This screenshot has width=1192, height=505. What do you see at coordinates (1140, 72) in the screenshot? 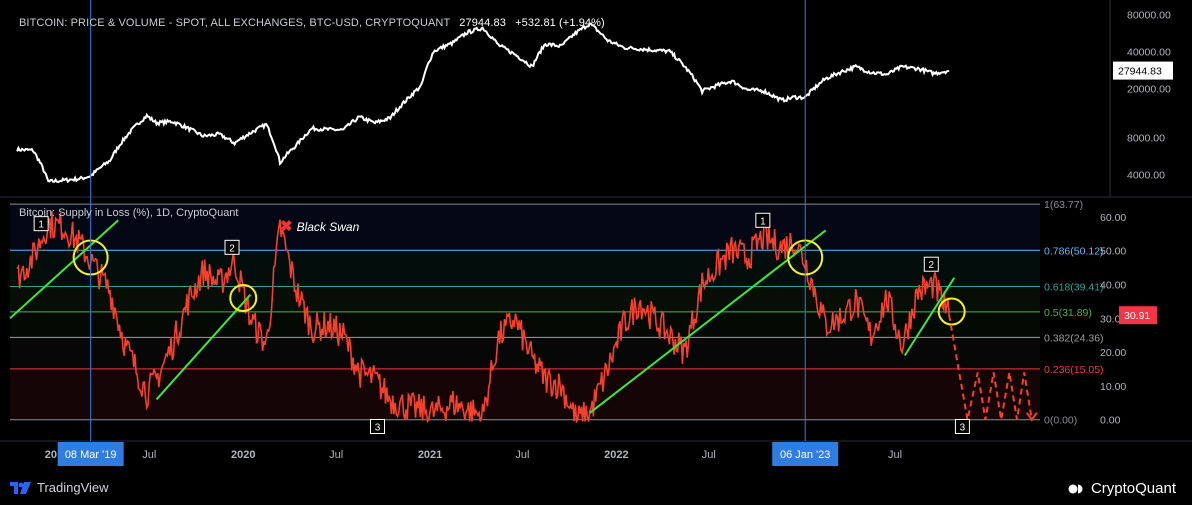
I see `price-last-badge-text: 27944.83` at bounding box center [1140, 72].